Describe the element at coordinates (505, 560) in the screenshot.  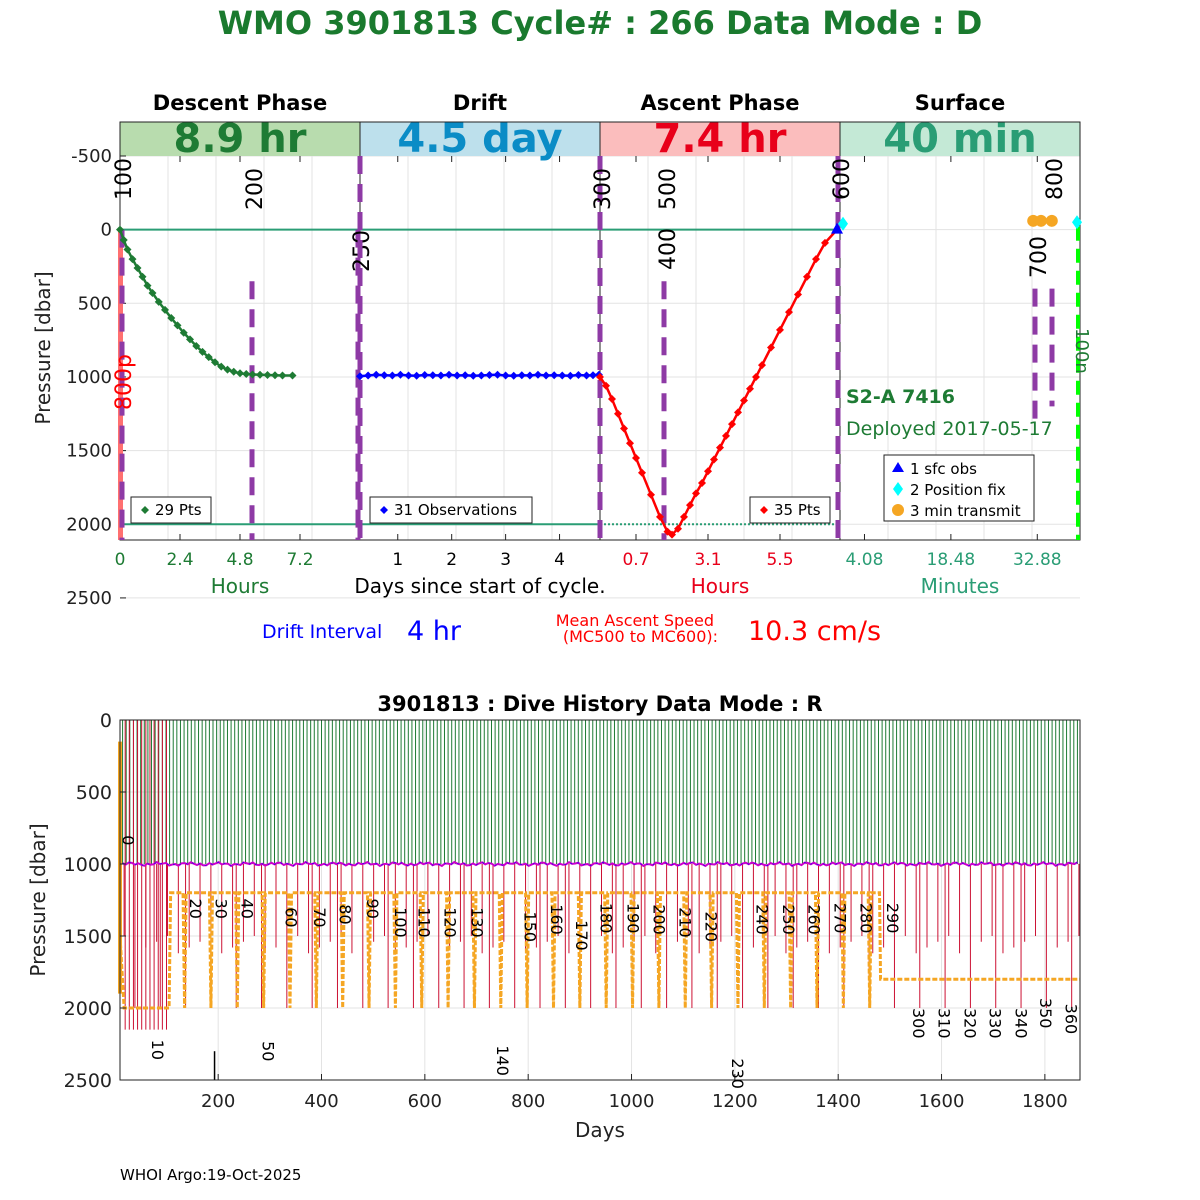
I see `x-tick-label: 3` at that location.